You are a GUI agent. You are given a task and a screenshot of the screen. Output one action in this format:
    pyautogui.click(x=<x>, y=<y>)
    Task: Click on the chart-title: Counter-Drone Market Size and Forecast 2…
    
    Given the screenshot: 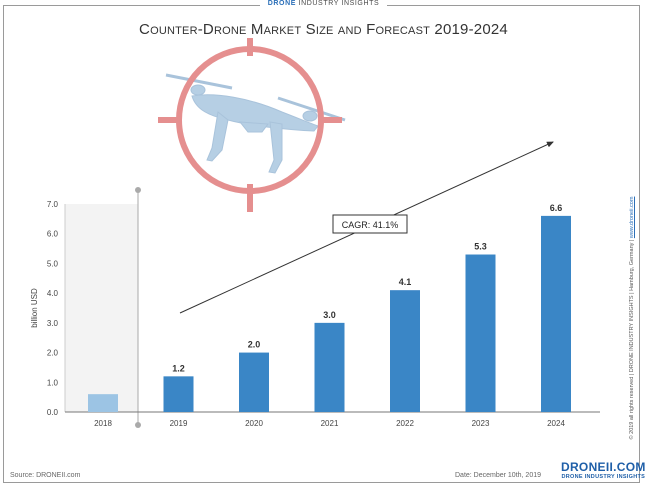 What is the action you would take?
    pyautogui.click(x=323, y=29)
    